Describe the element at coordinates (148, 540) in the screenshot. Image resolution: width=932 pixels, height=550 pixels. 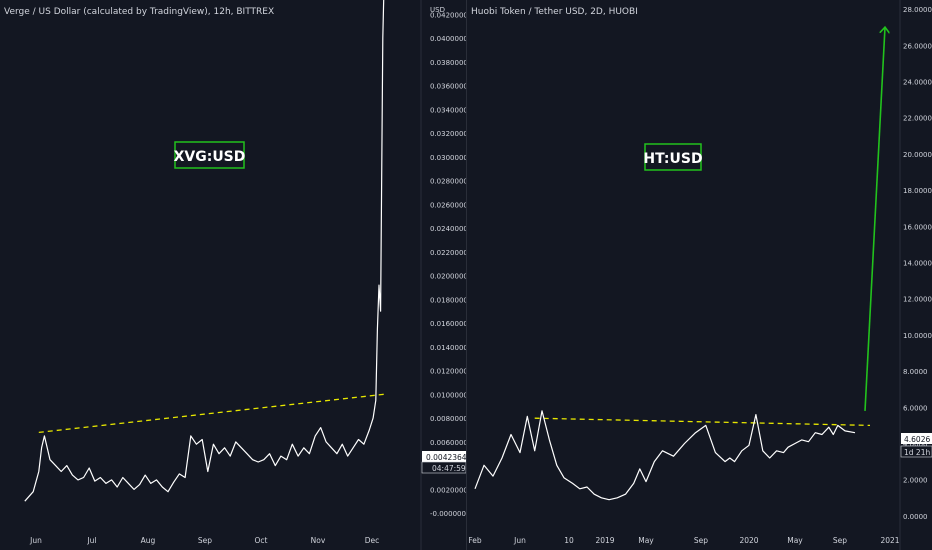
I see `xvg-x-tick-label: Aug` at that location.